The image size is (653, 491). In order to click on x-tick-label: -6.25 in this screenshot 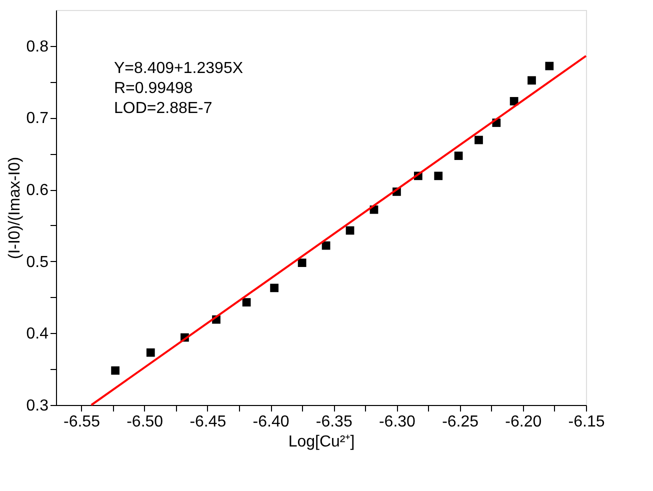, I will do `click(460, 422)`.